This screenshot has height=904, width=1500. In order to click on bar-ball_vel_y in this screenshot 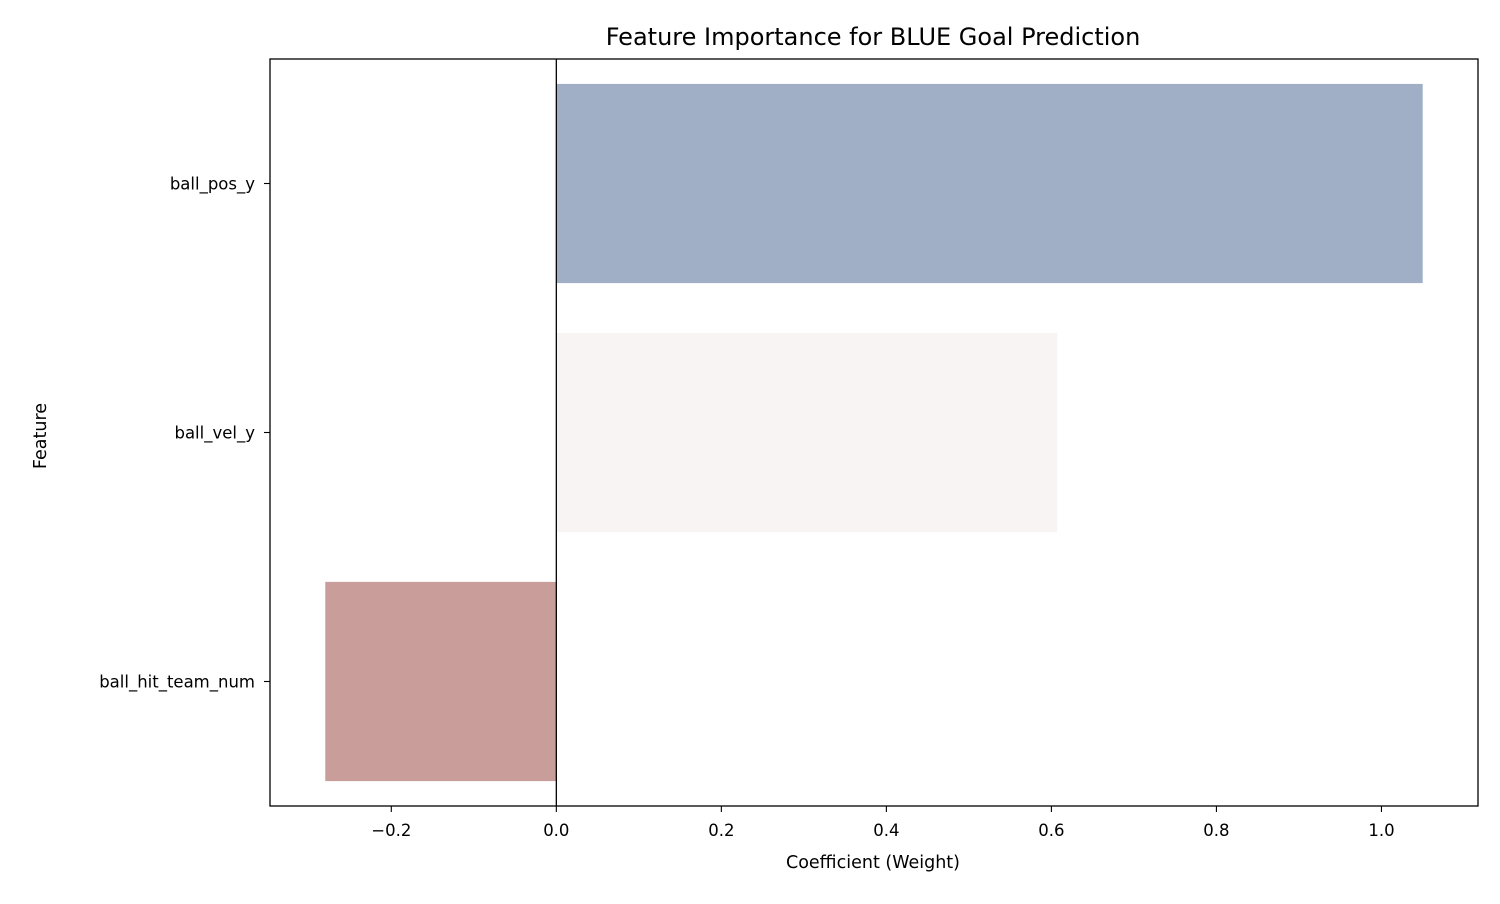, I will do `click(807, 432)`.